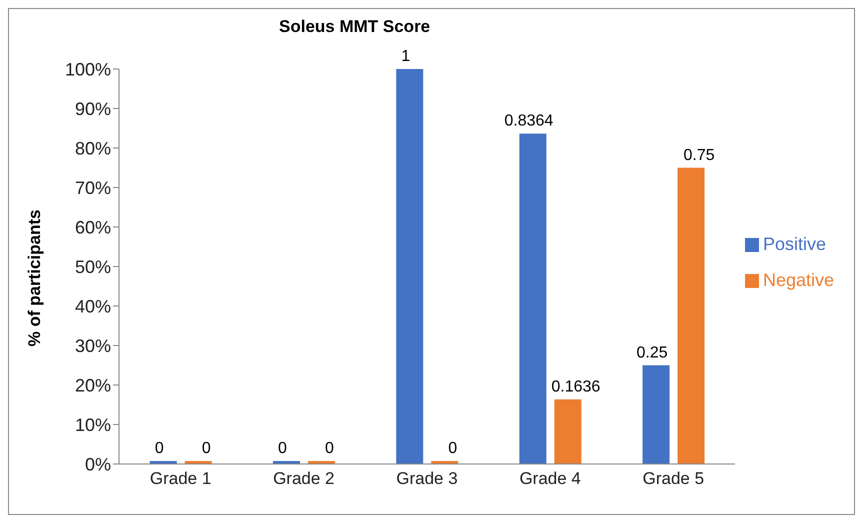 The image size is (861, 522). Describe the element at coordinates (529, 121) in the screenshot. I see `data-label: 0.8364` at that location.